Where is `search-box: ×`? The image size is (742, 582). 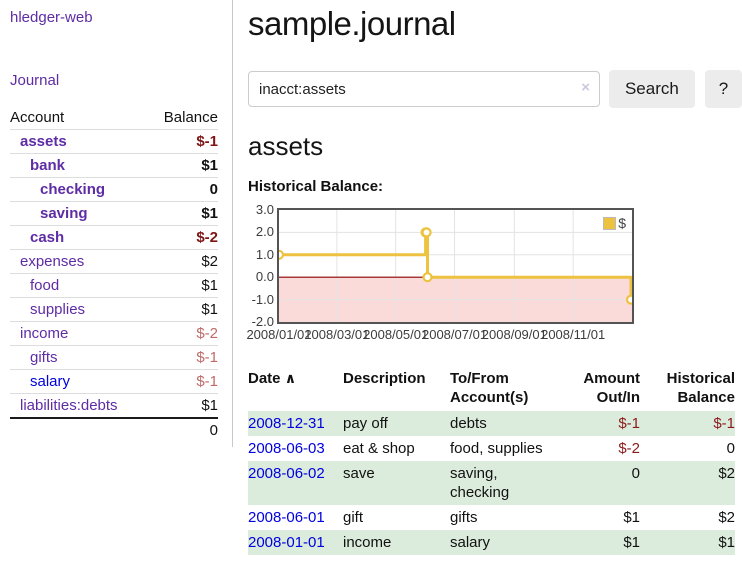 search-box: × is located at coordinates (424, 89).